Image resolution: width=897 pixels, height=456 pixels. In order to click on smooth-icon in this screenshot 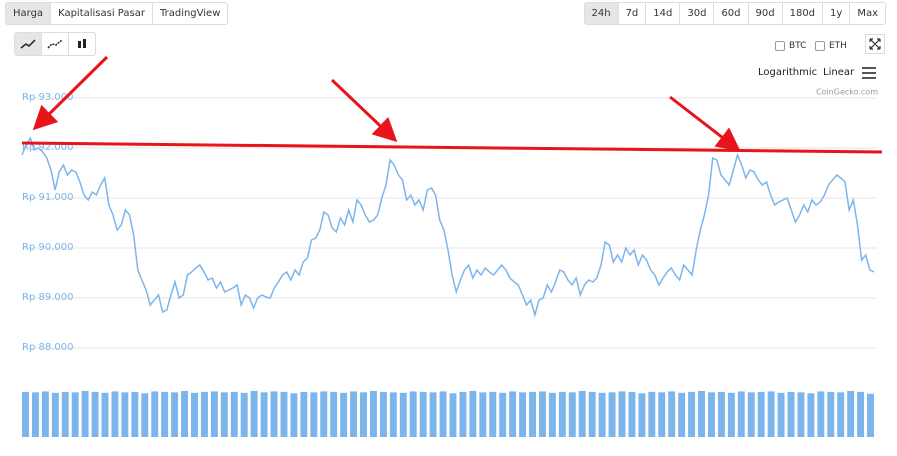, I will do `click(55, 44)`.